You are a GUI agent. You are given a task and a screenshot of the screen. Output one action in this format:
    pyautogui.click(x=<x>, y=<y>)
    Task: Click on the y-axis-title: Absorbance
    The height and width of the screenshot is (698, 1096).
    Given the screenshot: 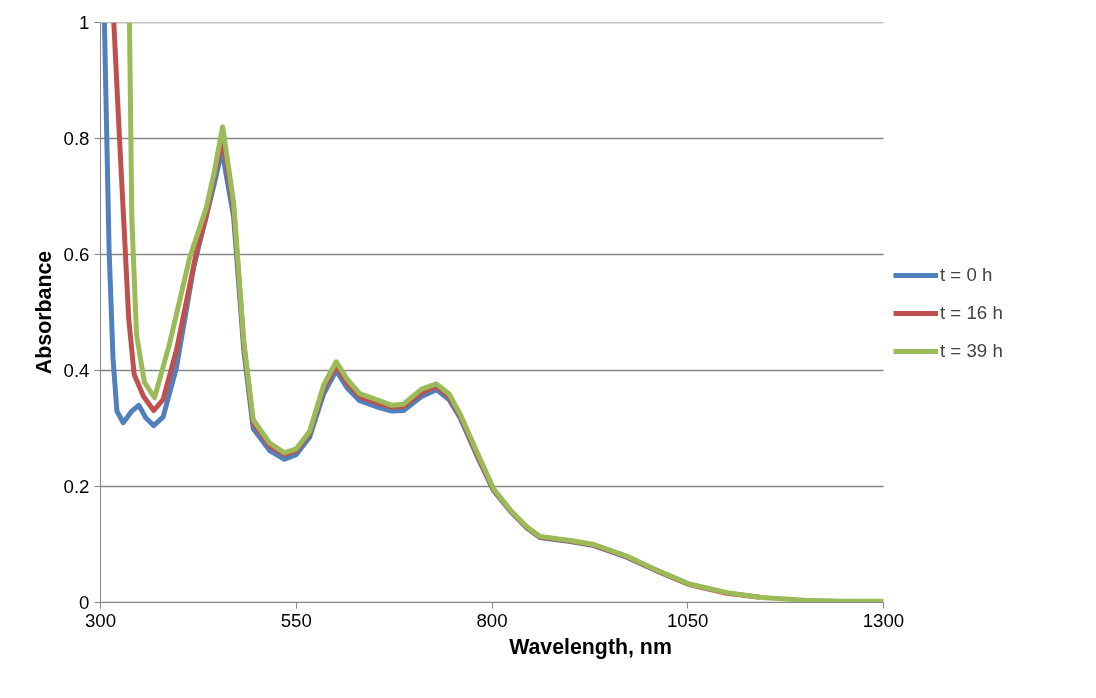 What is the action you would take?
    pyautogui.click(x=43, y=312)
    